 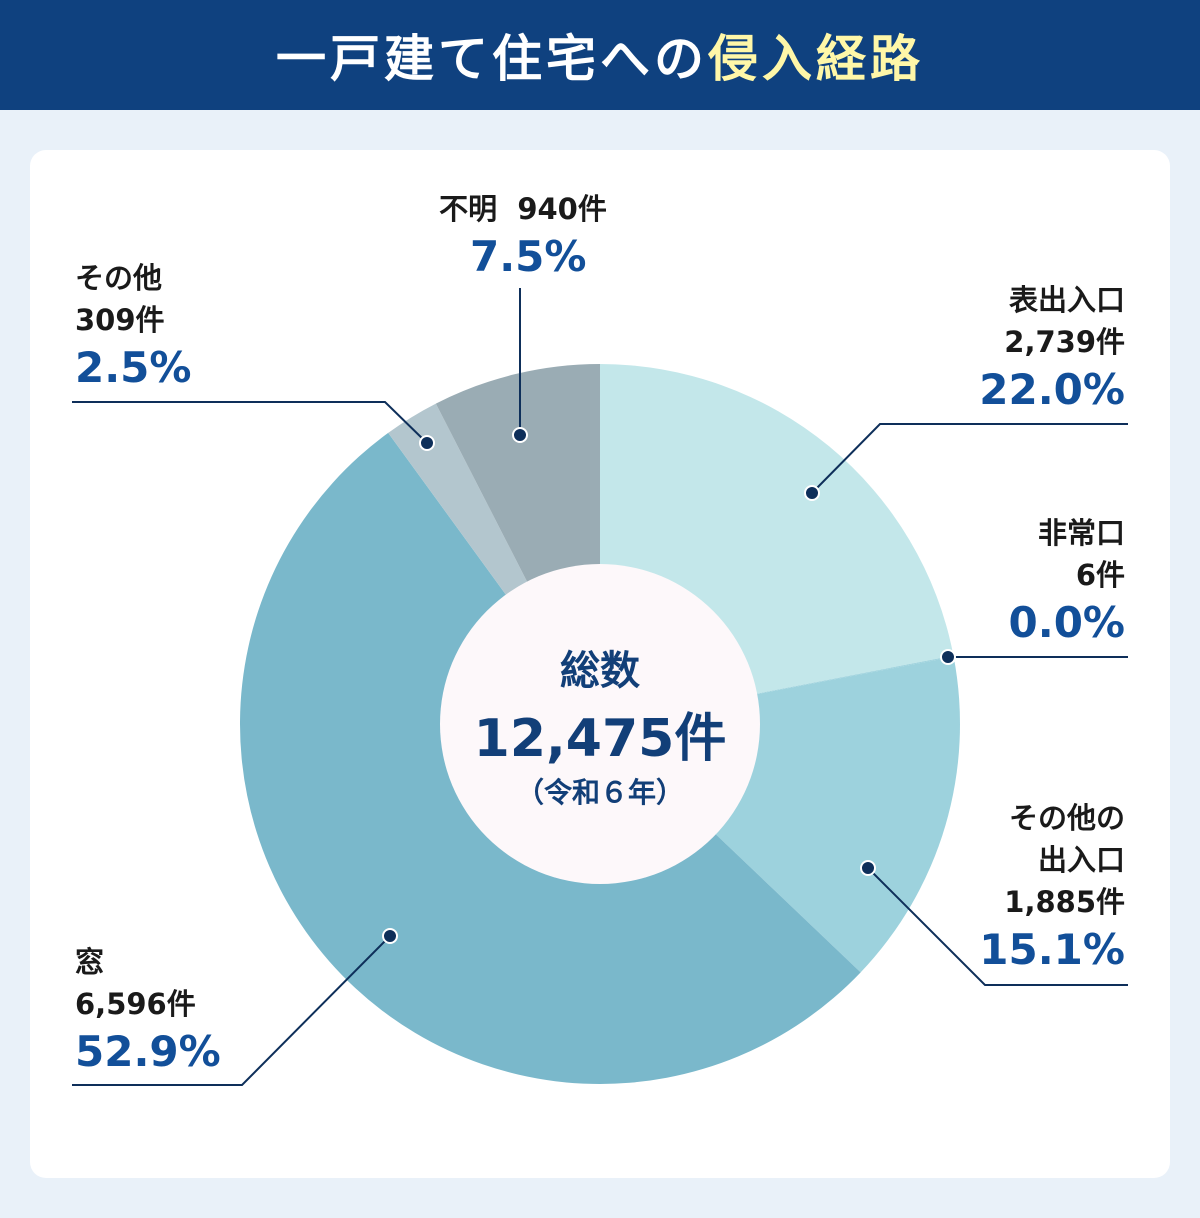 What do you see at coordinates (1100, 575) in the screenshot?
I see `label-count: 6件` at bounding box center [1100, 575].